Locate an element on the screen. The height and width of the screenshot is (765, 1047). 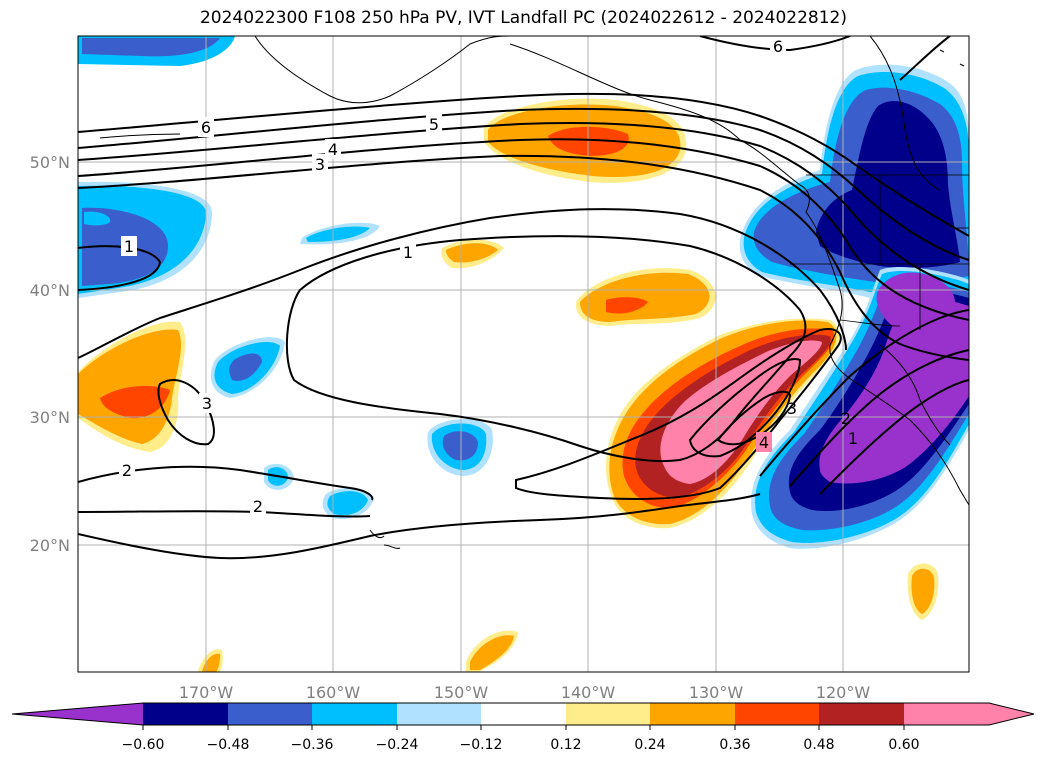
lat-label: 40°N is located at coordinates (50, 290).